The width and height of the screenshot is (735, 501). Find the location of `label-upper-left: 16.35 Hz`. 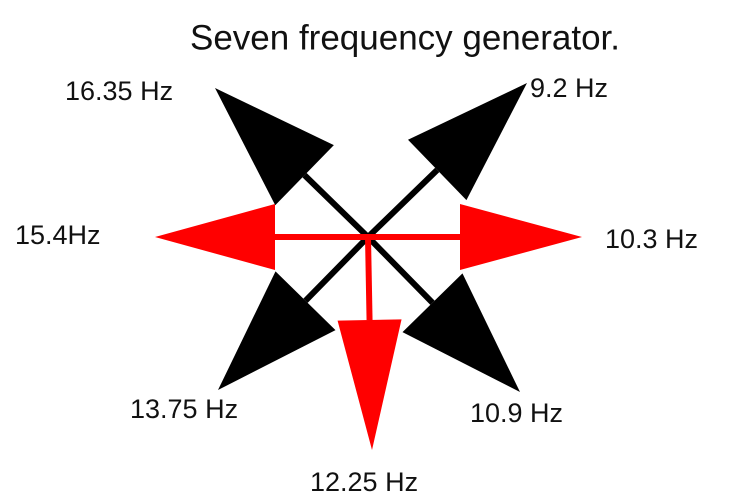

label-upper-left: 16.35 Hz is located at coordinates (119, 91).